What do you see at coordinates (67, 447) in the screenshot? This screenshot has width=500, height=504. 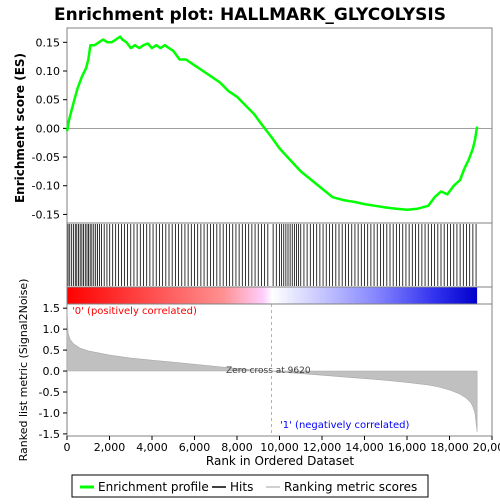 I see `metric-x-tick-label: 0` at bounding box center [67, 447].